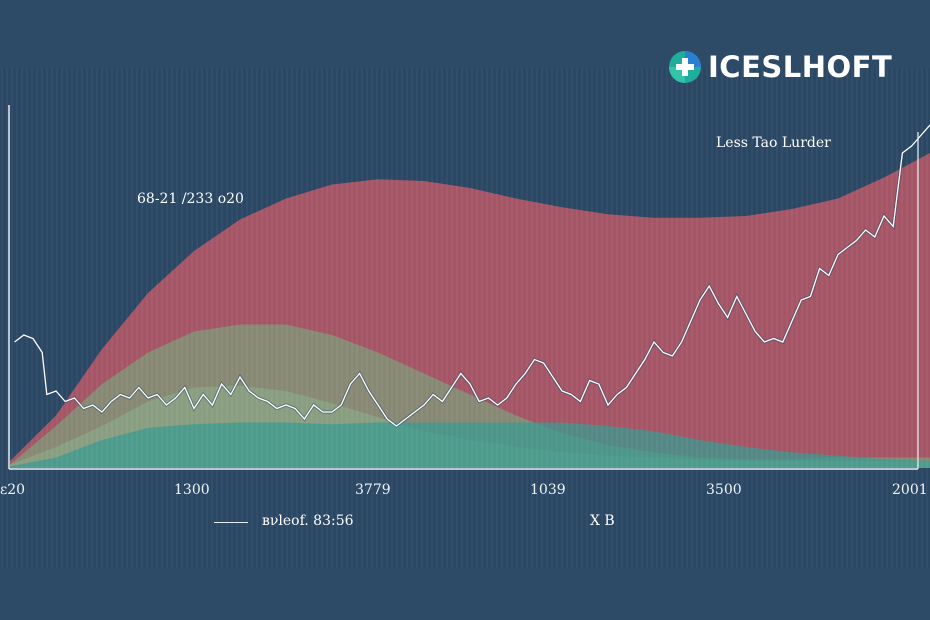 Image resolution: width=930 pixels, height=620 pixels. Describe the element at coordinates (190, 199) in the screenshot. I see `annotation-left: 68-21 /233 о20` at that location.